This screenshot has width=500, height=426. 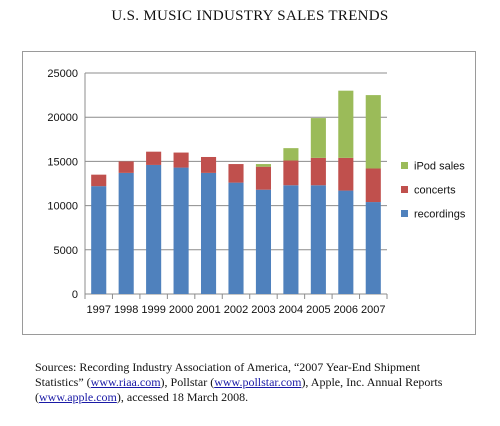 What do you see at coordinates (153, 310) in the screenshot?
I see `x-tick-label: 1999` at bounding box center [153, 310].